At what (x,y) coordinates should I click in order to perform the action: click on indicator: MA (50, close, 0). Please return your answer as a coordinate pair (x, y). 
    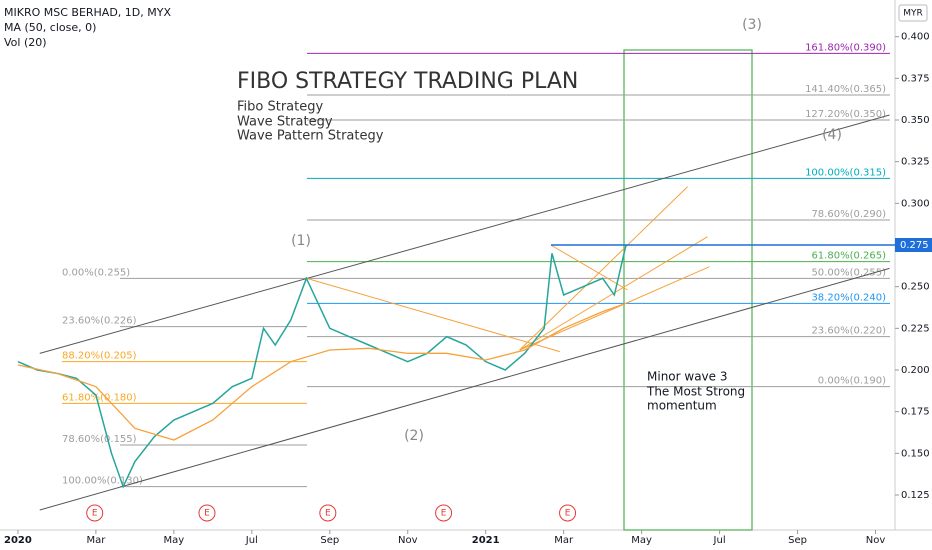
    Looking at the image, I should click on (50, 27).